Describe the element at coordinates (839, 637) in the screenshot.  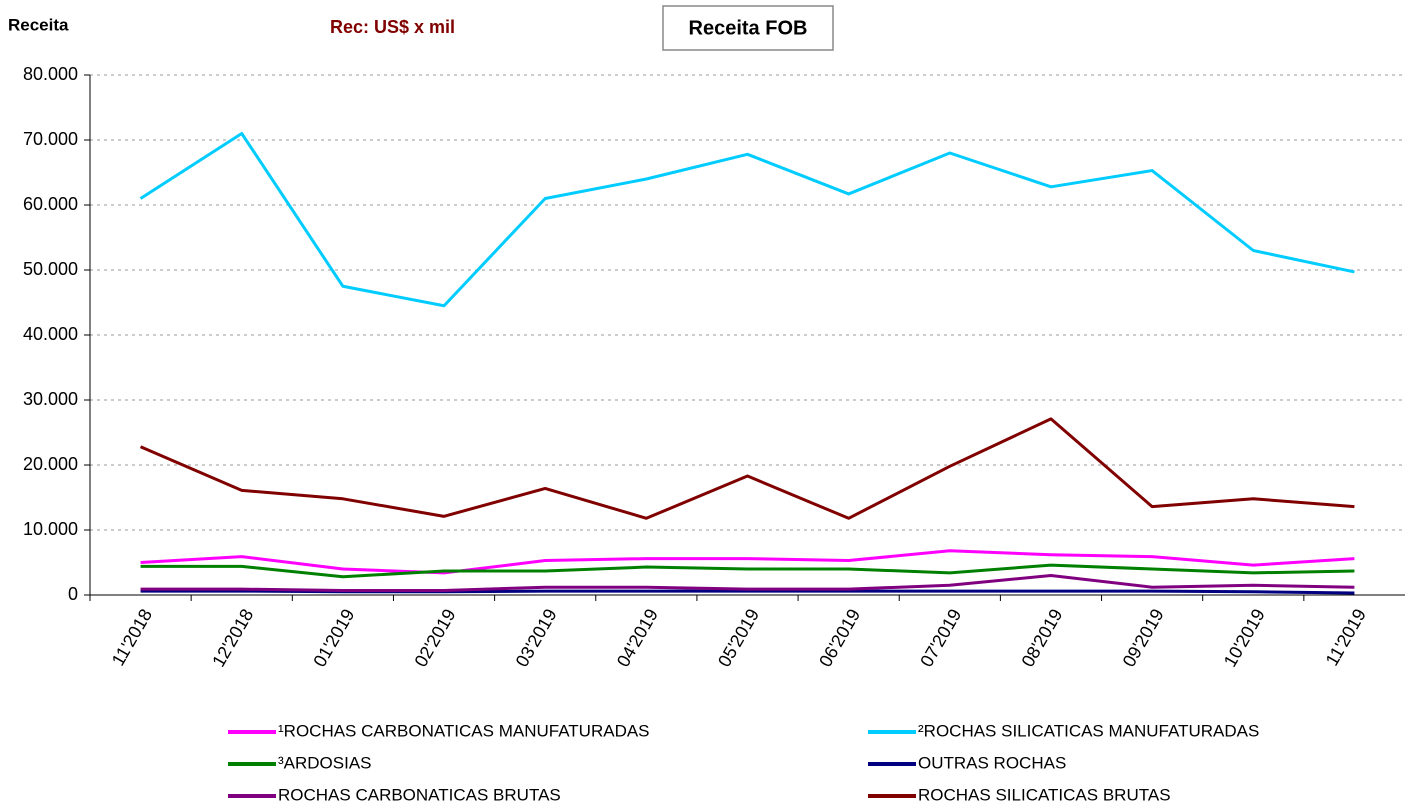
I see `x-tick-label: 06'2019` at that location.